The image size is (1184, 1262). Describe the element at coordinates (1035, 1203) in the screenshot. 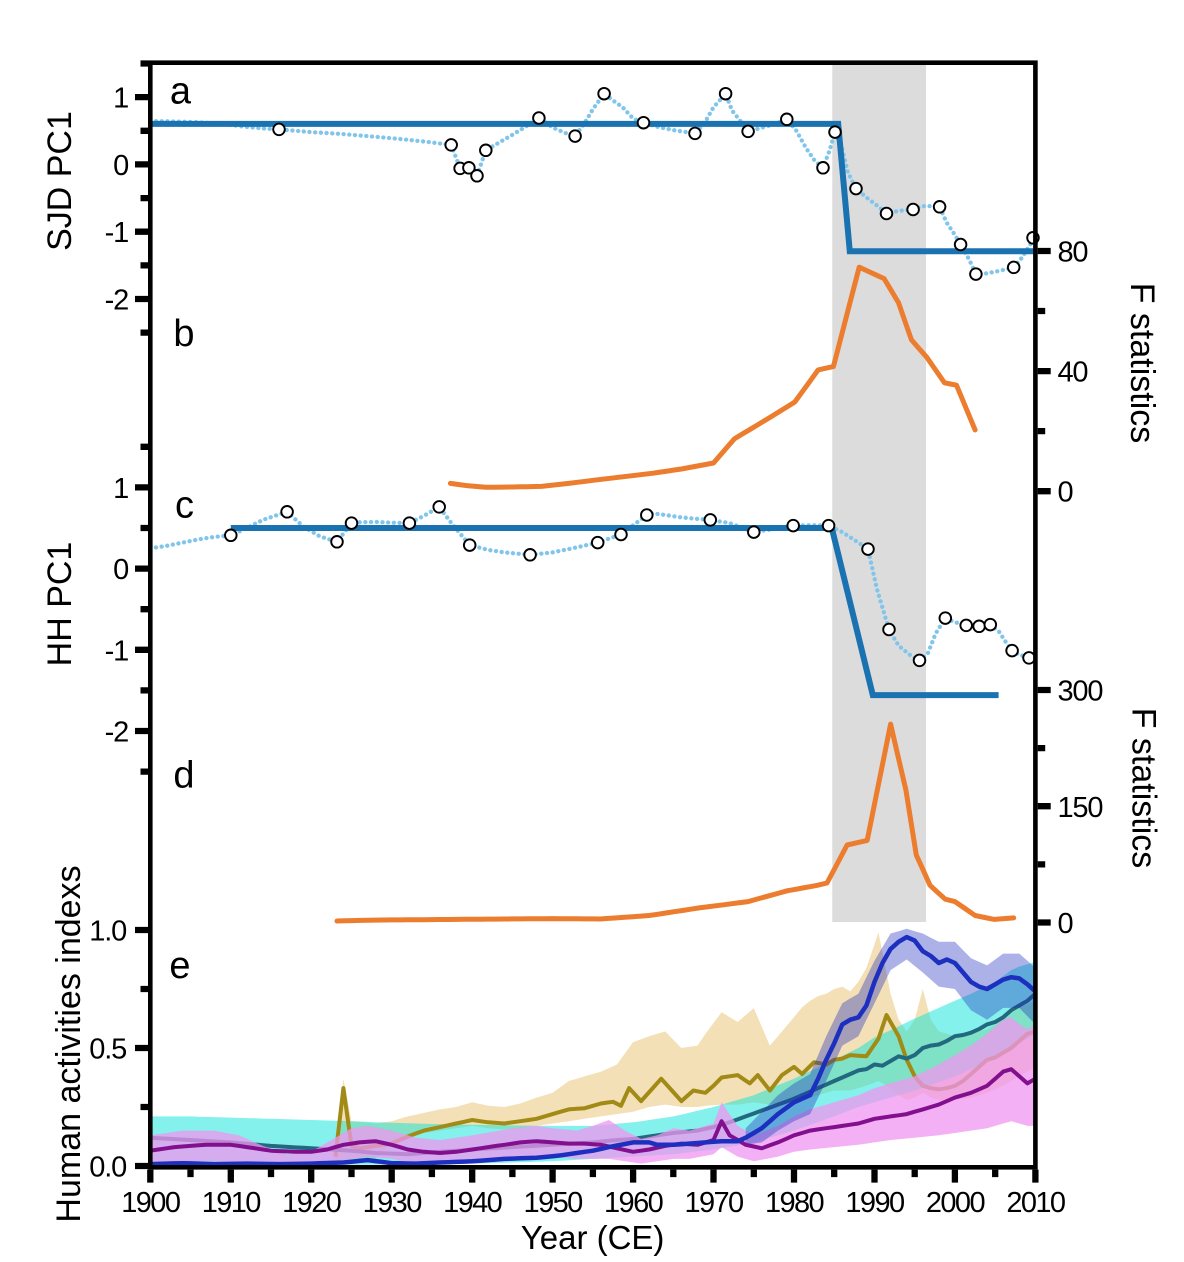

I see `svg-text: 2010` at that location.